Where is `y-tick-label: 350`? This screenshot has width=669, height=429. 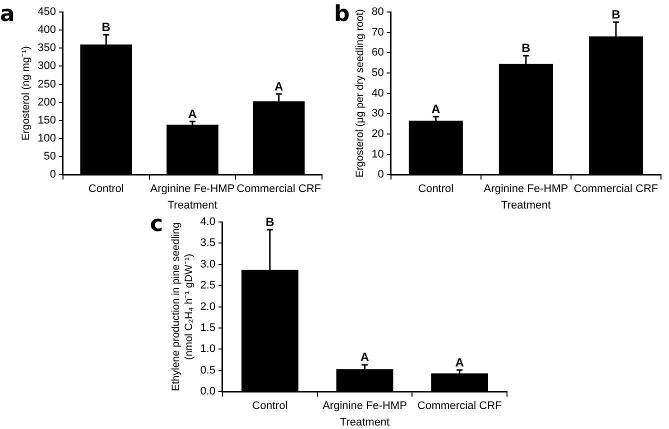 y-tick-label: 350 is located at coordinates (47, 48).